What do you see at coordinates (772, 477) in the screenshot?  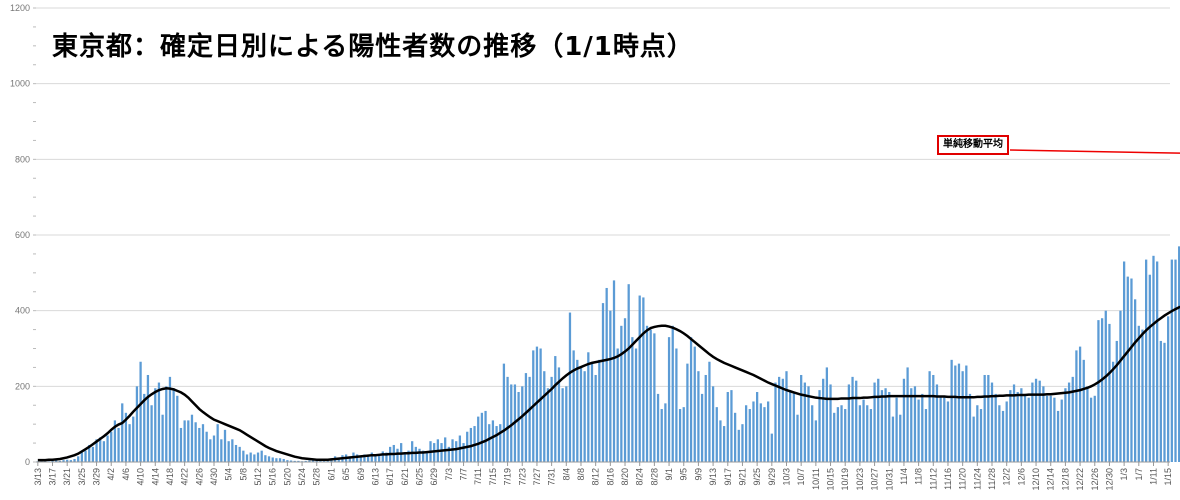 I see `x-tick-label: 9/29` at bounding box center [772, 477].